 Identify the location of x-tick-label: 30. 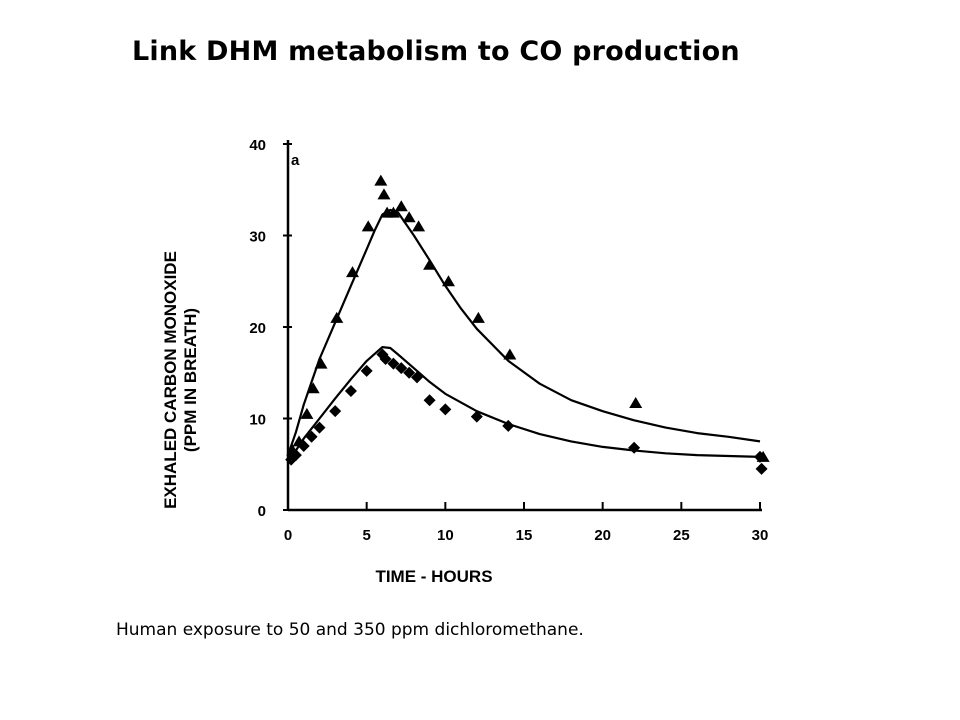
(760, 535).